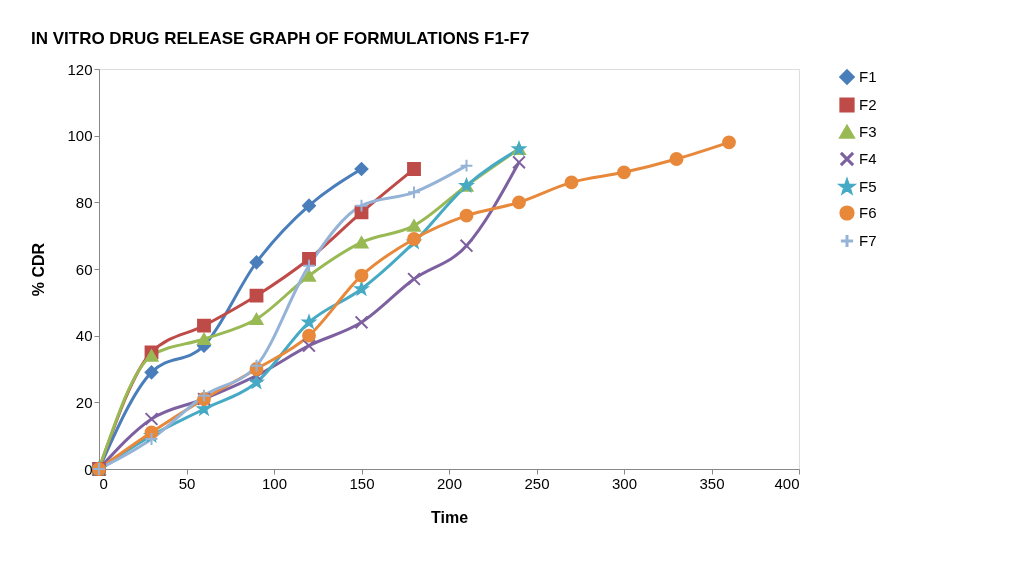  Describe the element at coordinates (449, 483) in the screenshot. I see `x-tick-label: 200` at that location.